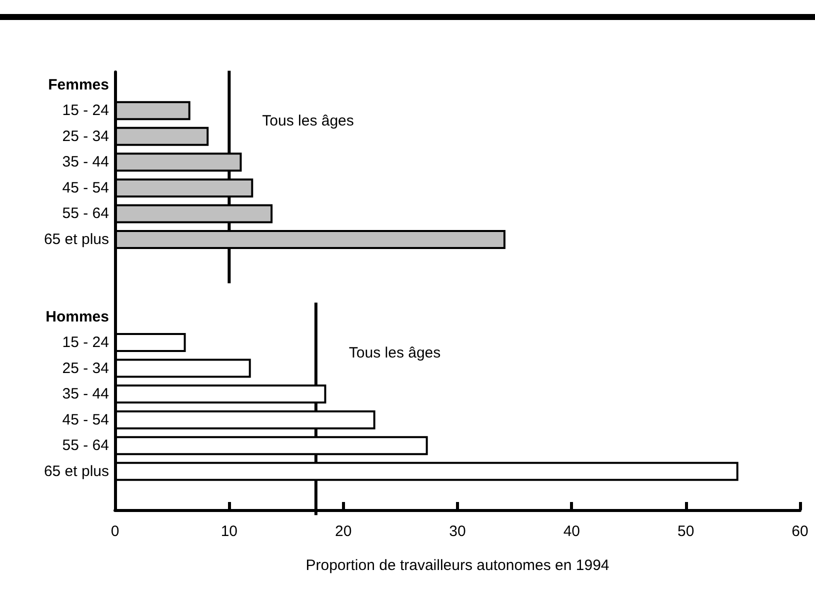  Describe the element at coordinates (571, 531) in the screenshot. I see `x-tick-label: 40` at that location.